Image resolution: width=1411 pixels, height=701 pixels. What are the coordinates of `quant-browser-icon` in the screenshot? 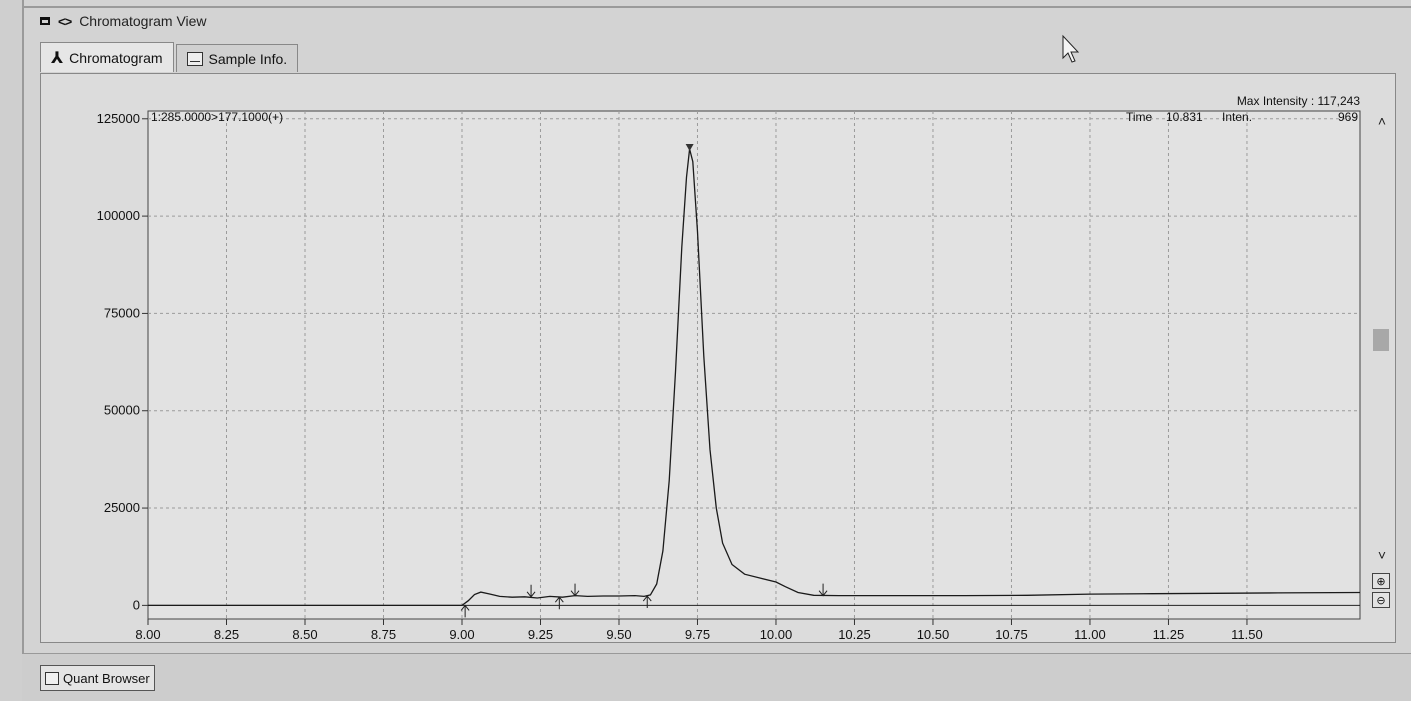 It's located at (52, 678).